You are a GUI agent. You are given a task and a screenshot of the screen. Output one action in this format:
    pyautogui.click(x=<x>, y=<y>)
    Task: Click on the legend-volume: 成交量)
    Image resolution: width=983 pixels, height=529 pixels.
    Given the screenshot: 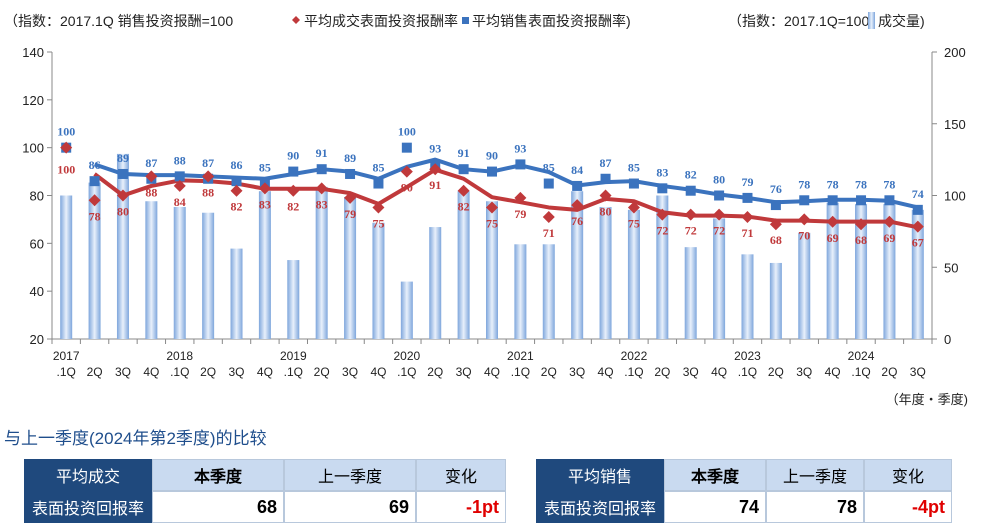 What is the action you would take?
    pyautogui.click(x=901, y=21)
    